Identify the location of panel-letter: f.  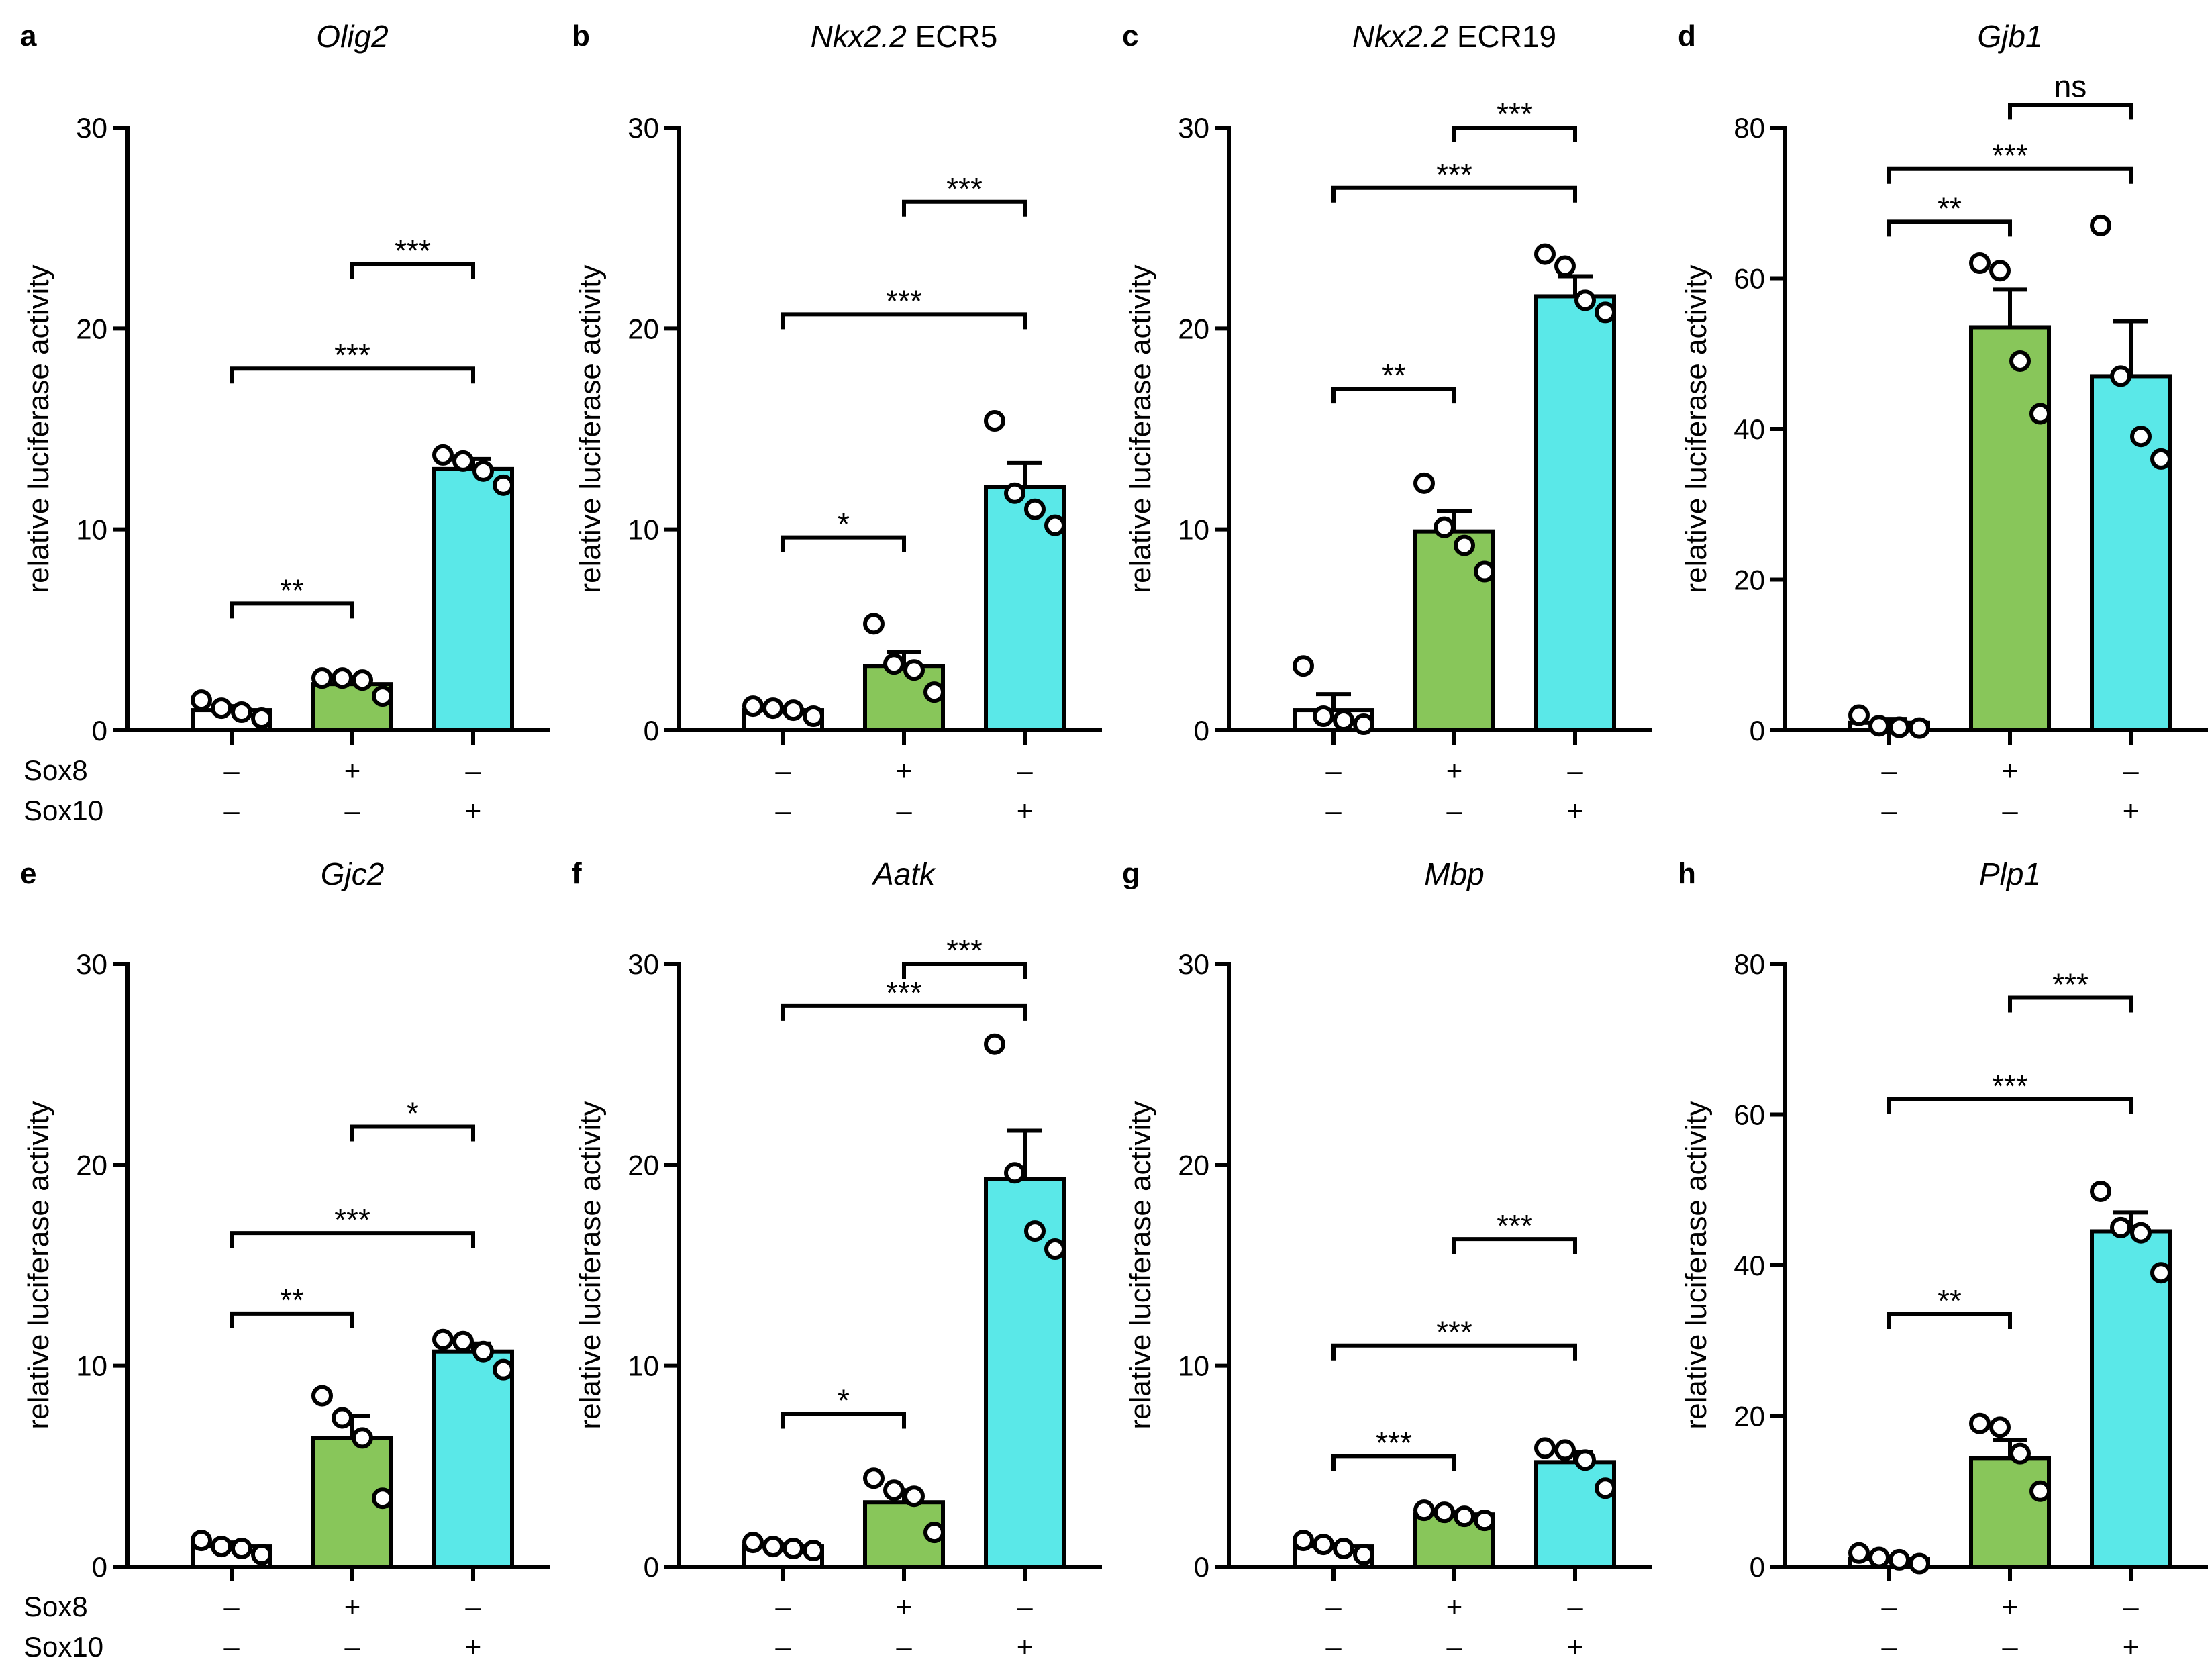
(577, 873).